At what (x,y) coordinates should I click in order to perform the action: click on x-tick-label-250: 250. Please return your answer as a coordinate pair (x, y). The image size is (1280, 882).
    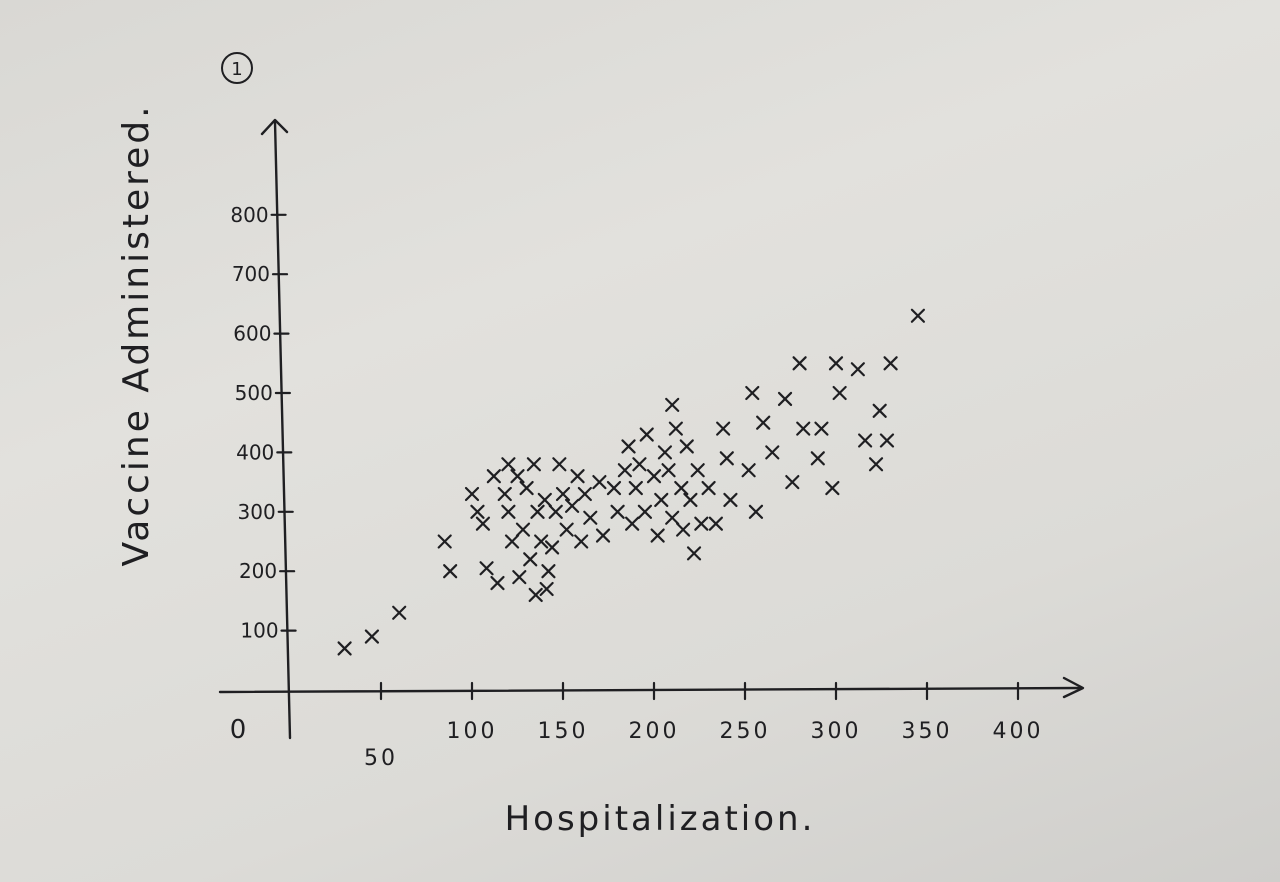
    Looking at the image, I should click on (745, 731).